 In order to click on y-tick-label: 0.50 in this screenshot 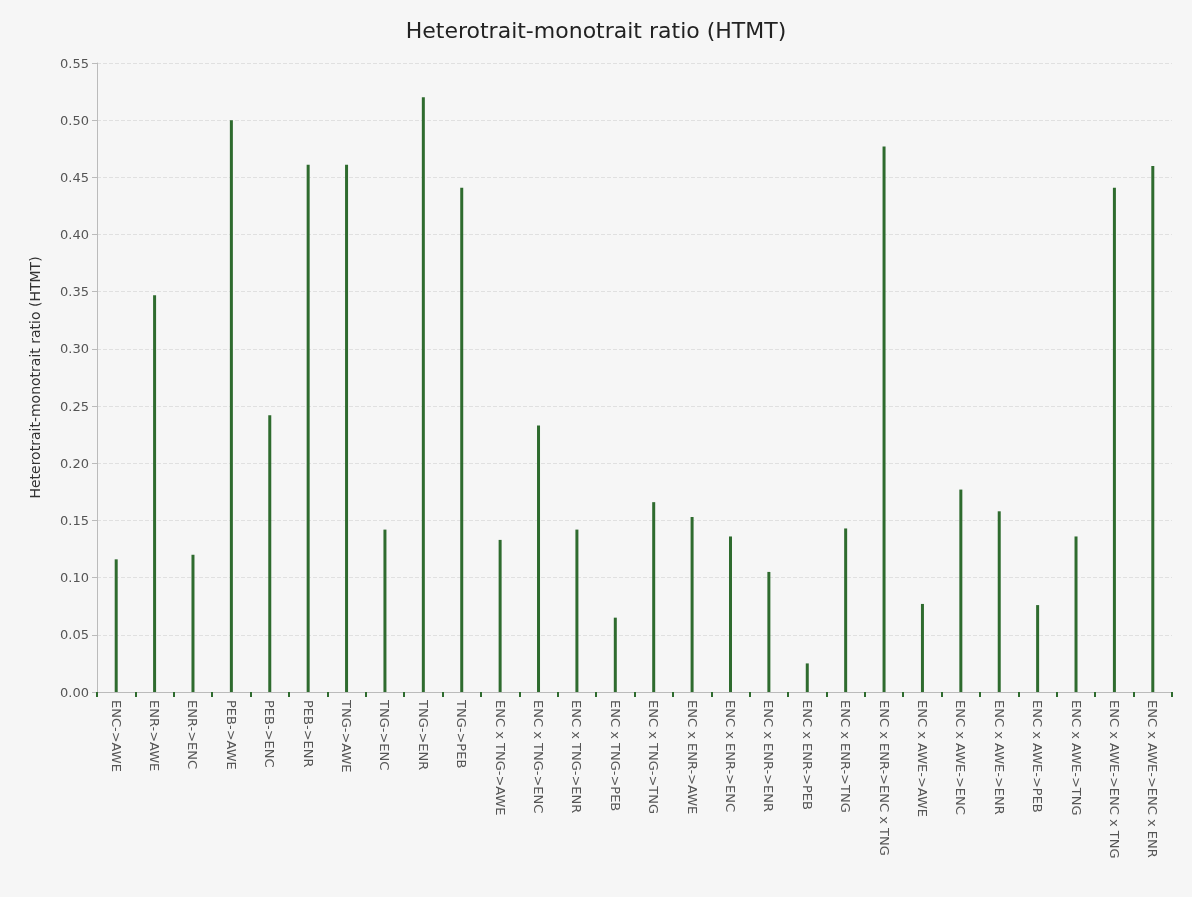, I will do `click(74, 120)`.